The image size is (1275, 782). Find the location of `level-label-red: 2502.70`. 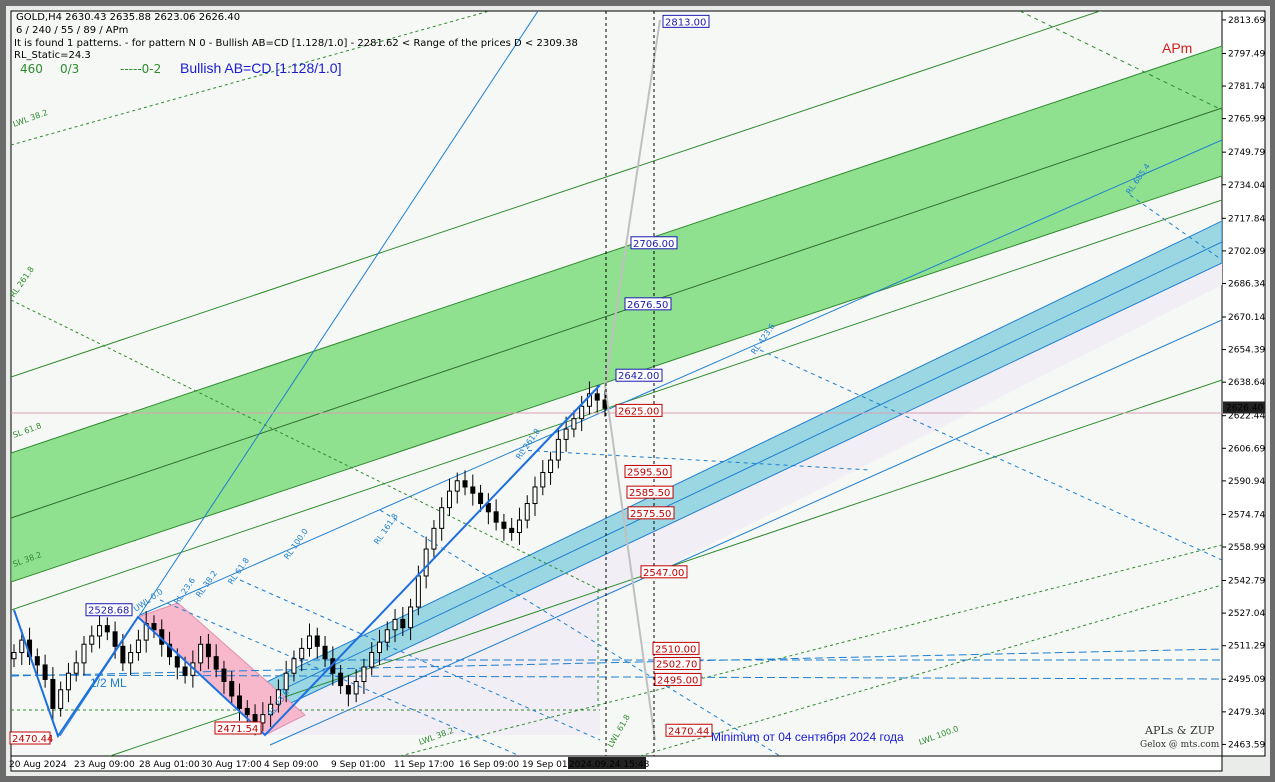

level-label-red: 2502.70 is located at coordinates (676, 664).